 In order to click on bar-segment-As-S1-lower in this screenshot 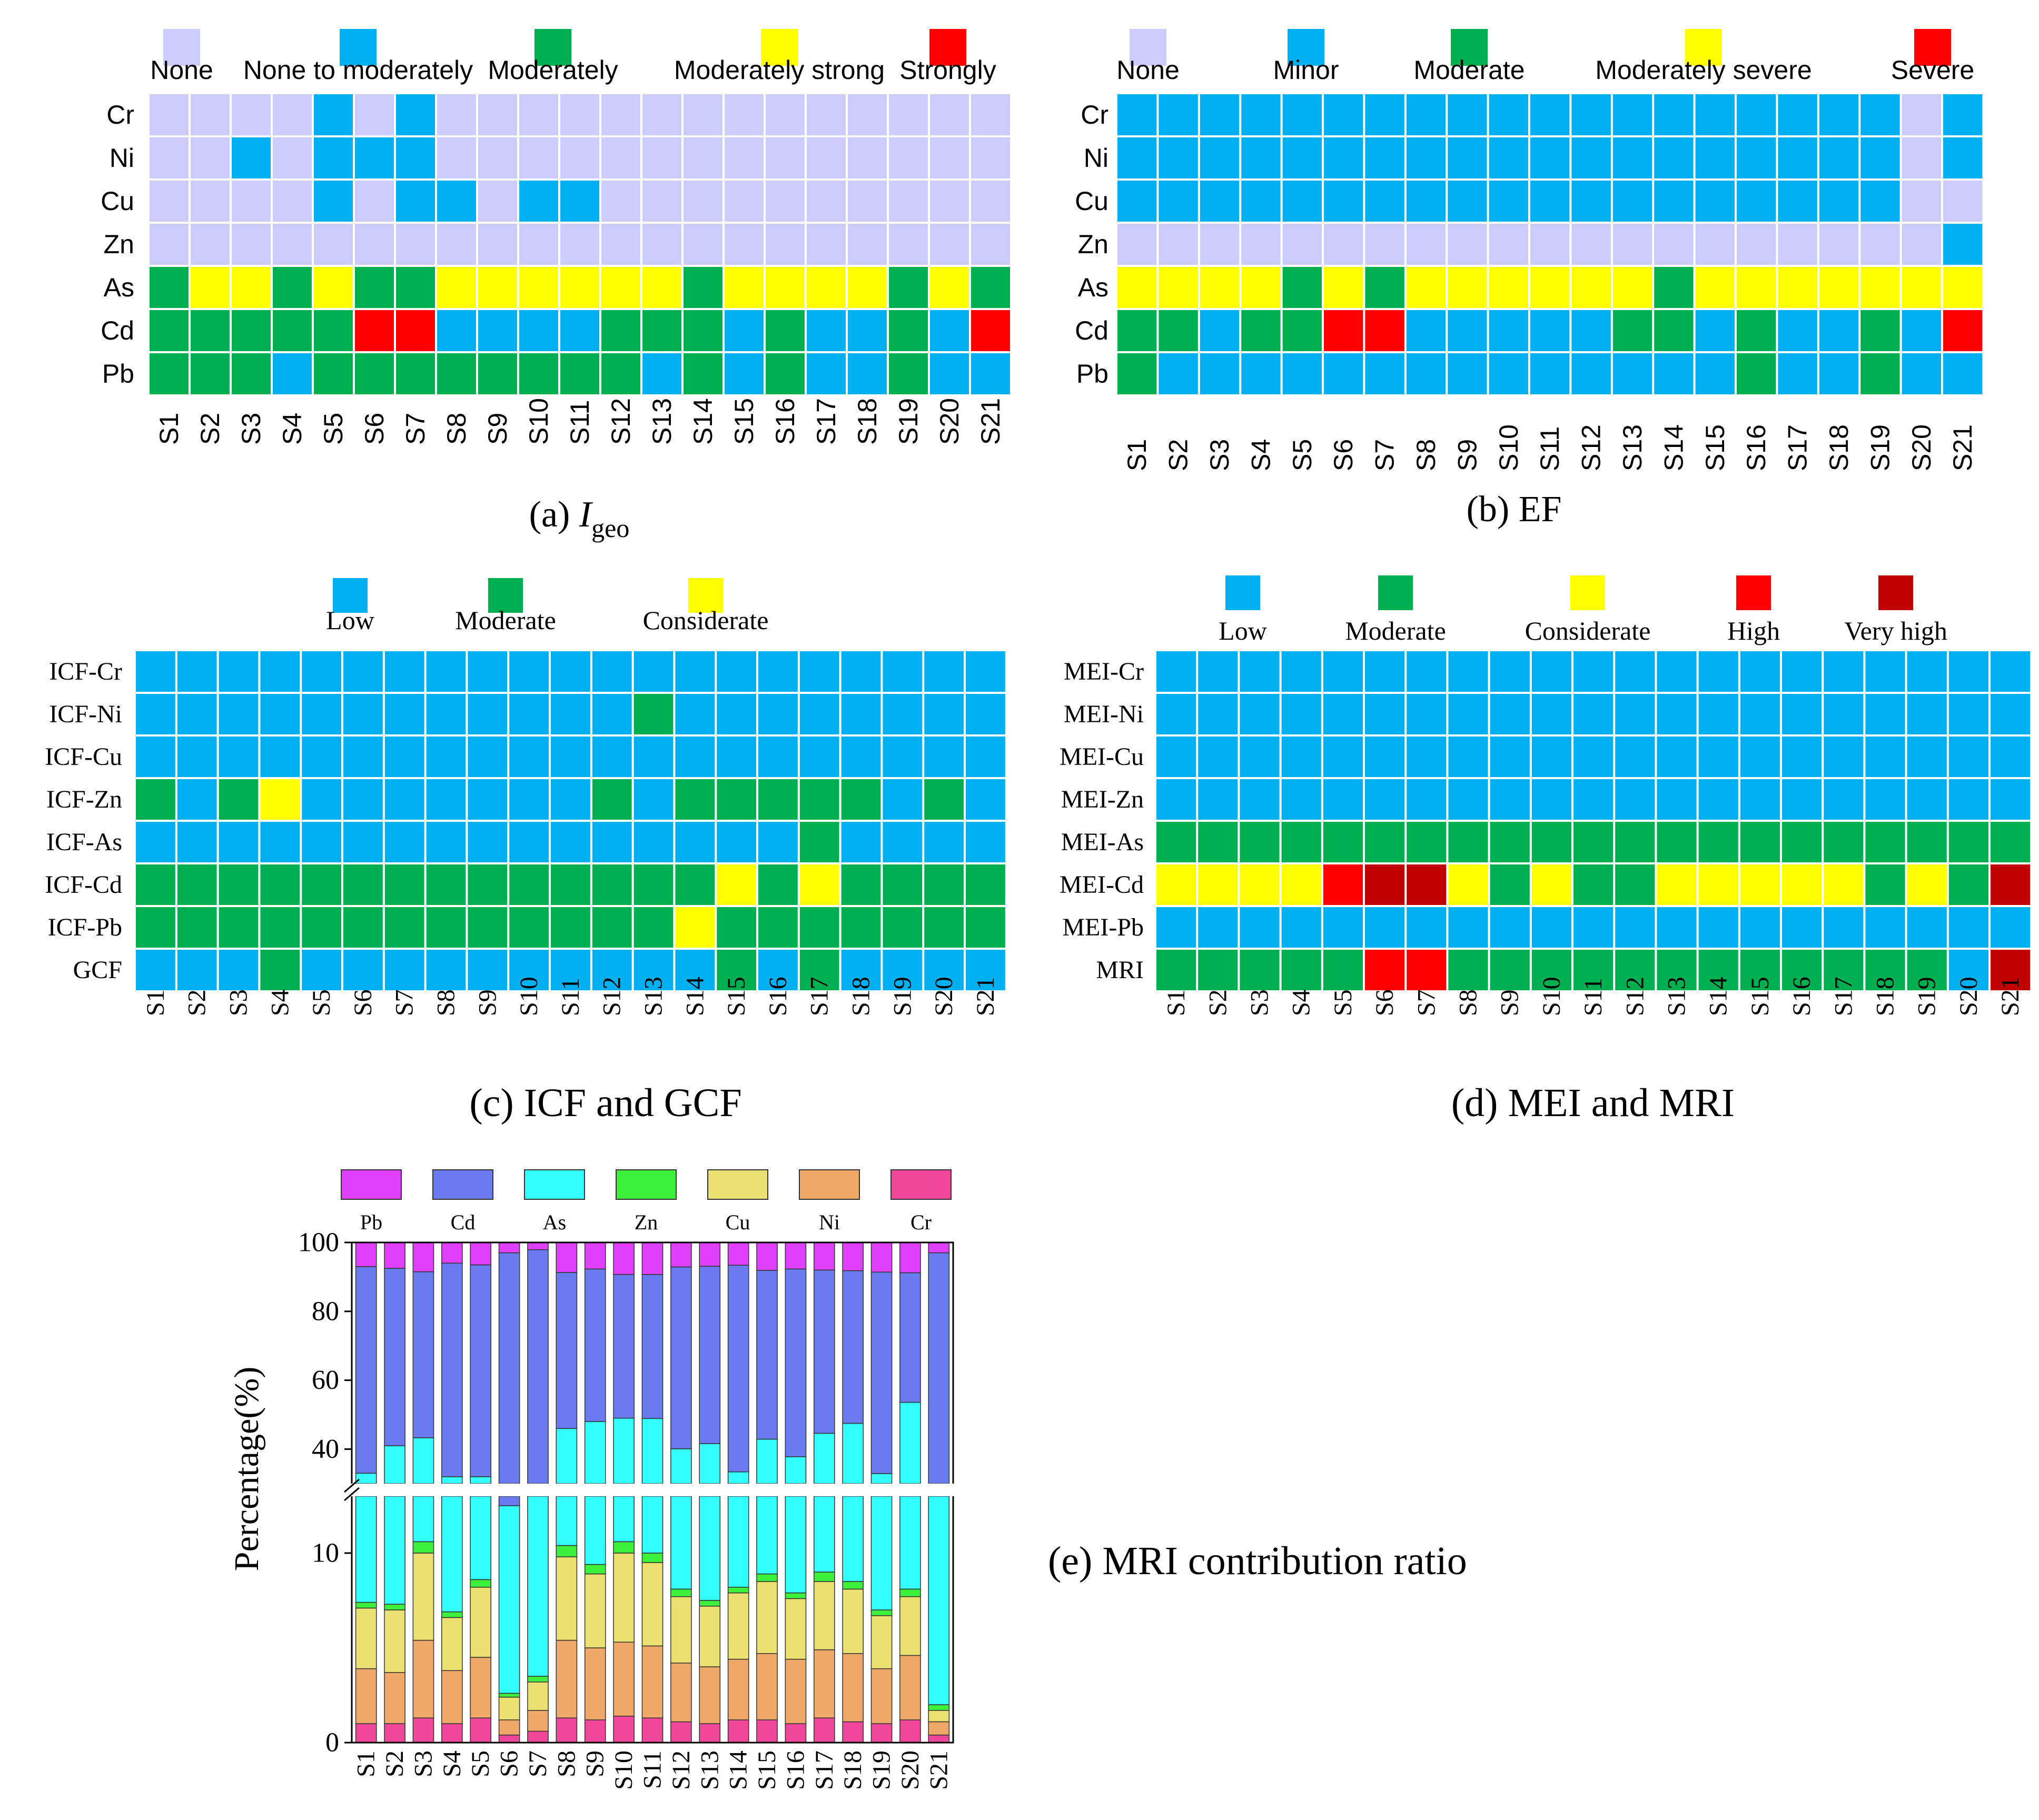, I will do `click(366, 1549)`.